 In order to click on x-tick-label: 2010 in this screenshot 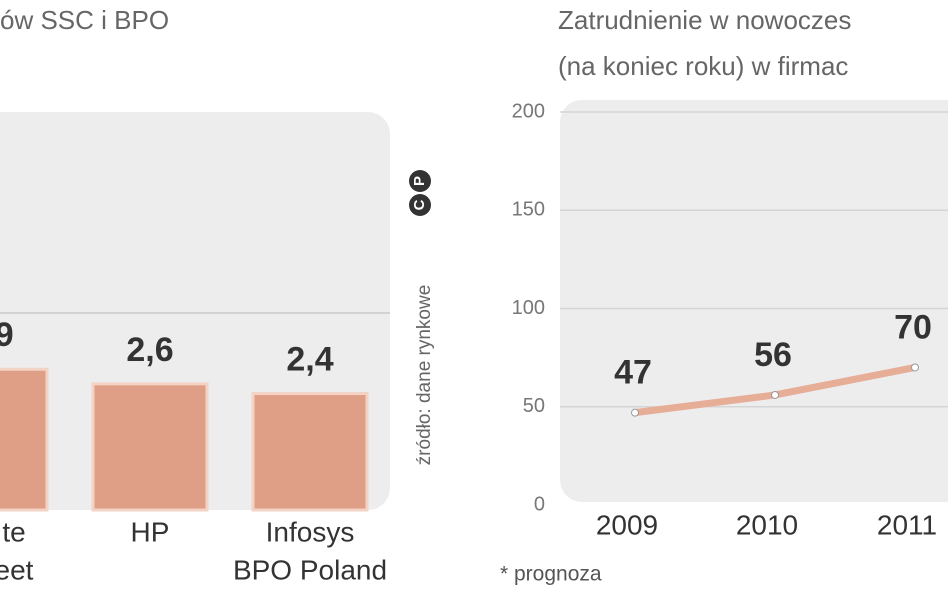, I will do `click(767, 524)`.